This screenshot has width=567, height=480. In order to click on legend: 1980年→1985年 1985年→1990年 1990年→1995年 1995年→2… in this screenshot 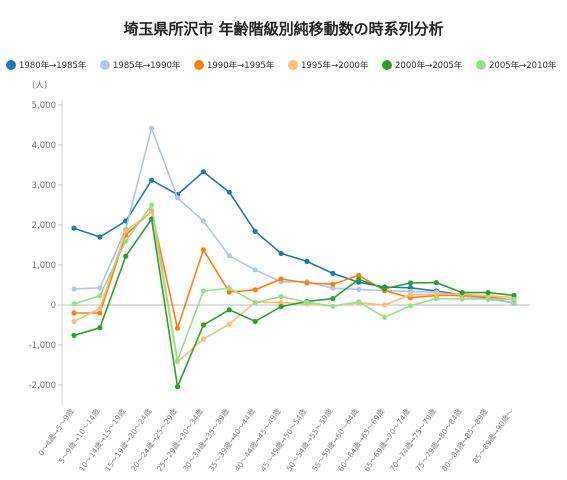, I will do `click(286, 66)`.